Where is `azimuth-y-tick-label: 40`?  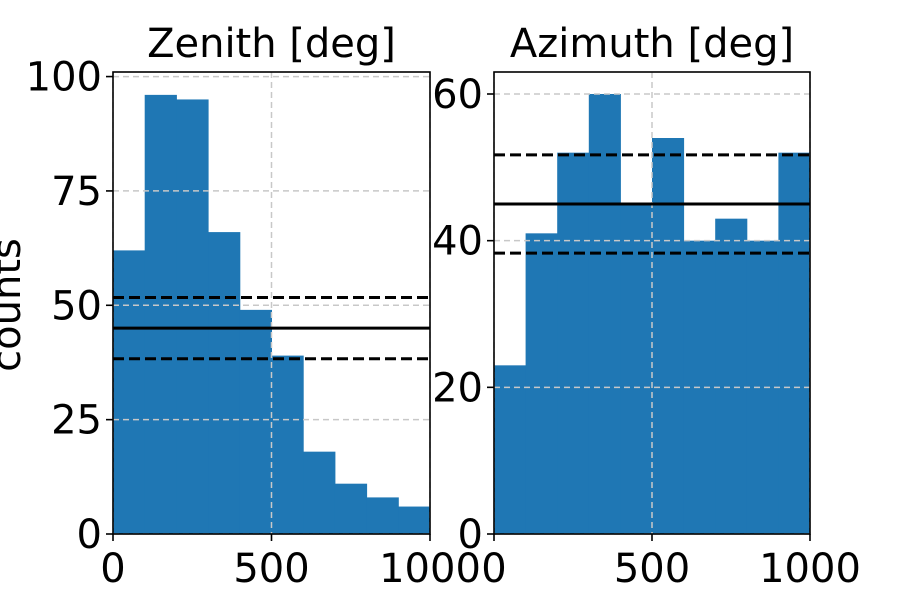
azimuth-y-tick-label: 40 is located at coordinates (457, 242).